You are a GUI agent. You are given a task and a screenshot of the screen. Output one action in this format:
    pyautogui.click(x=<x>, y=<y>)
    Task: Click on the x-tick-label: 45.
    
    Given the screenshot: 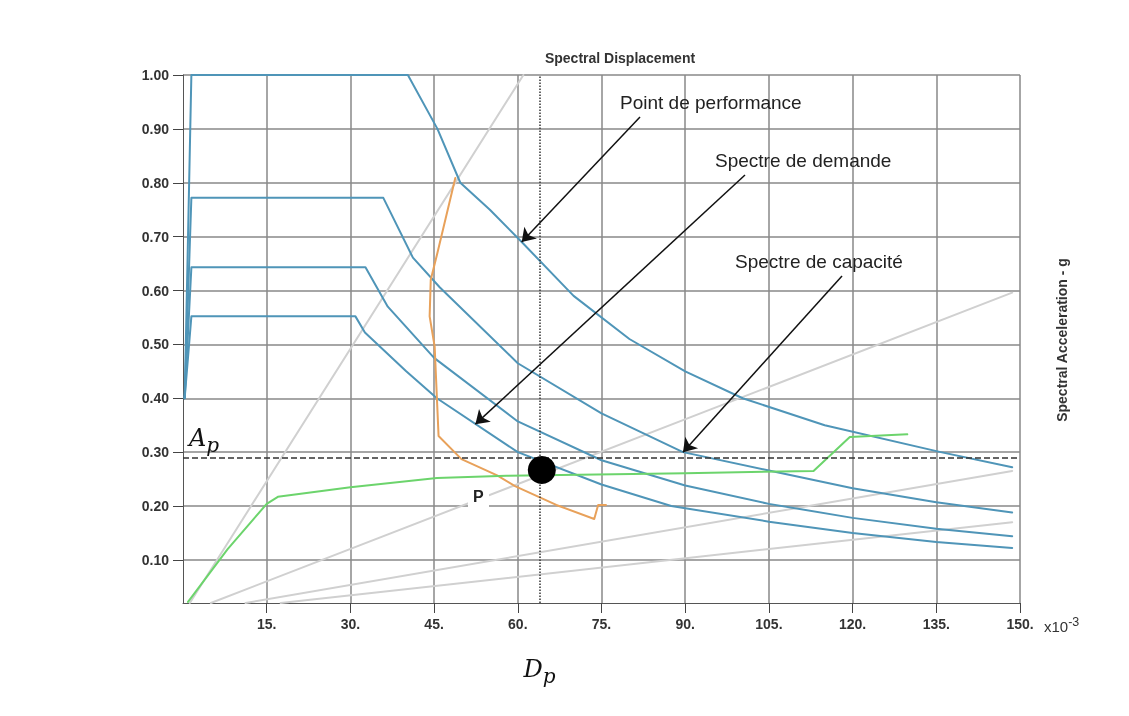 What is the action you would take?
    pyautogui.click(x=434, y=624)
    